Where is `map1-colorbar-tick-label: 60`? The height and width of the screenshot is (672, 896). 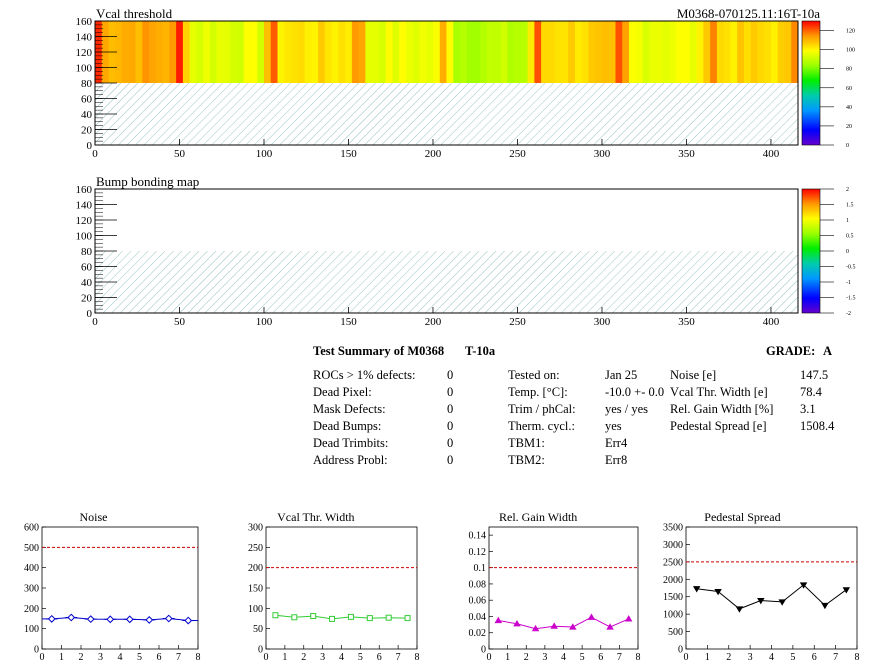 map1-colorbar-tick-label: 60 is located at coordinates (849, 89).